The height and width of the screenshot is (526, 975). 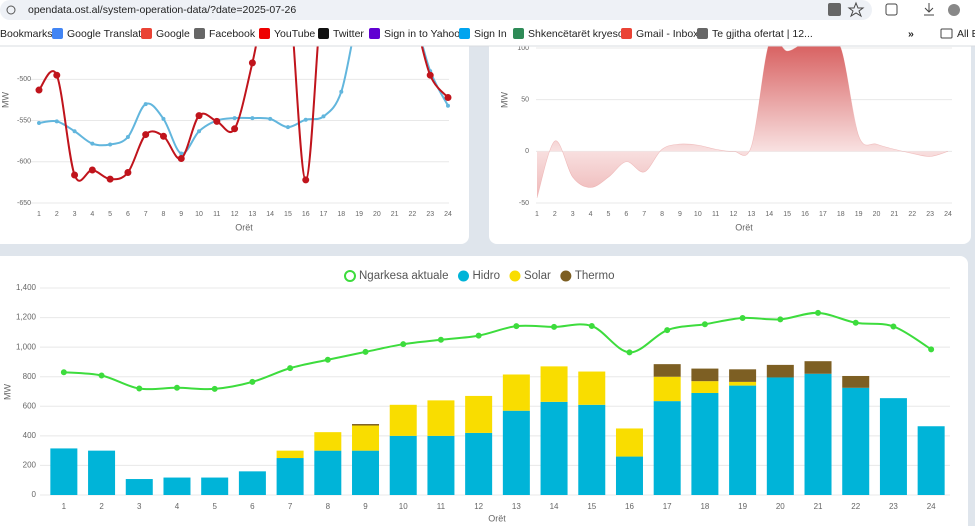 I want to click on download-icon, so click(x=929, y=9).